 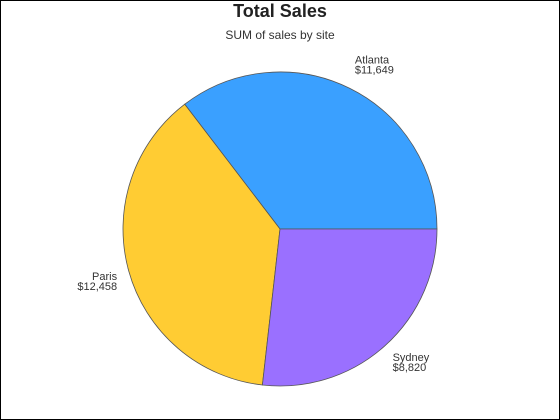 What do you see at coordinates (374, 71) in the screenshot?
I see `slice-value-label: $11,649` at bounding box center [374, 71].